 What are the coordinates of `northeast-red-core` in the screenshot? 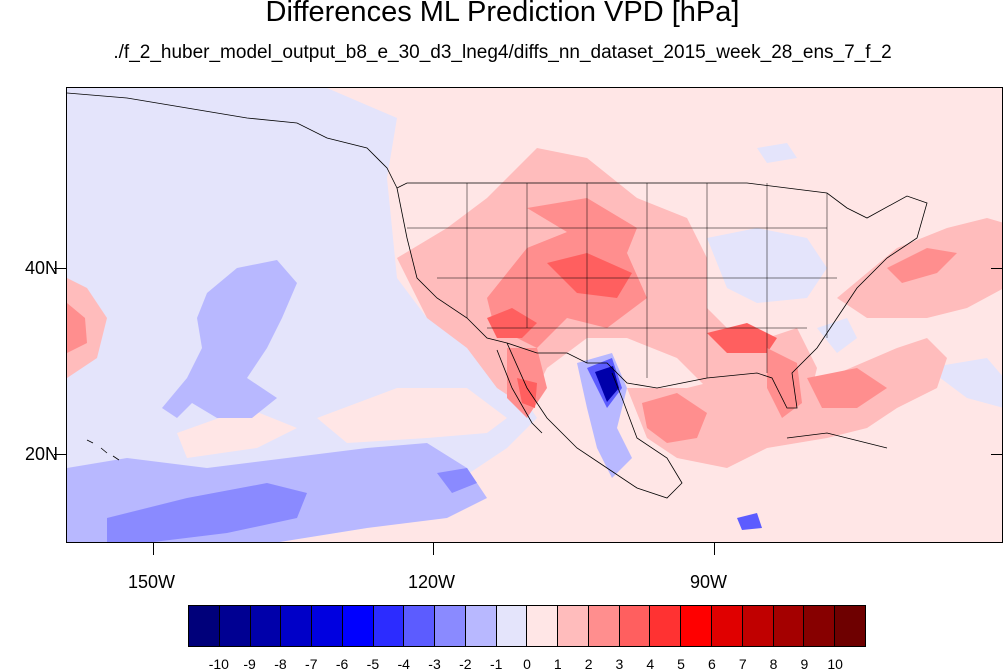 It's located at (922, 265).